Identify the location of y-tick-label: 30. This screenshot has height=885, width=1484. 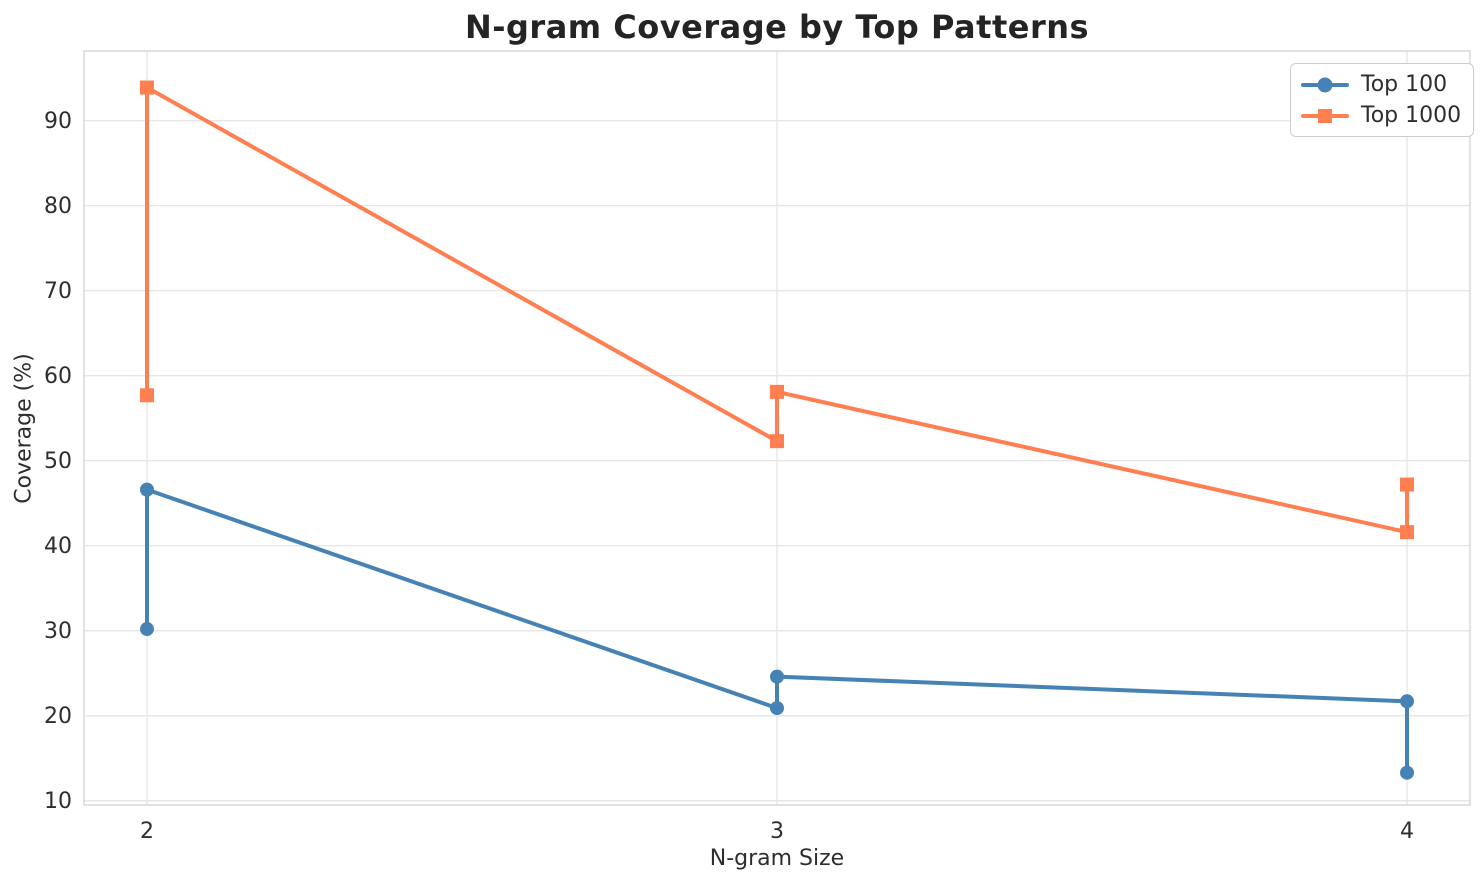
(58, 631).